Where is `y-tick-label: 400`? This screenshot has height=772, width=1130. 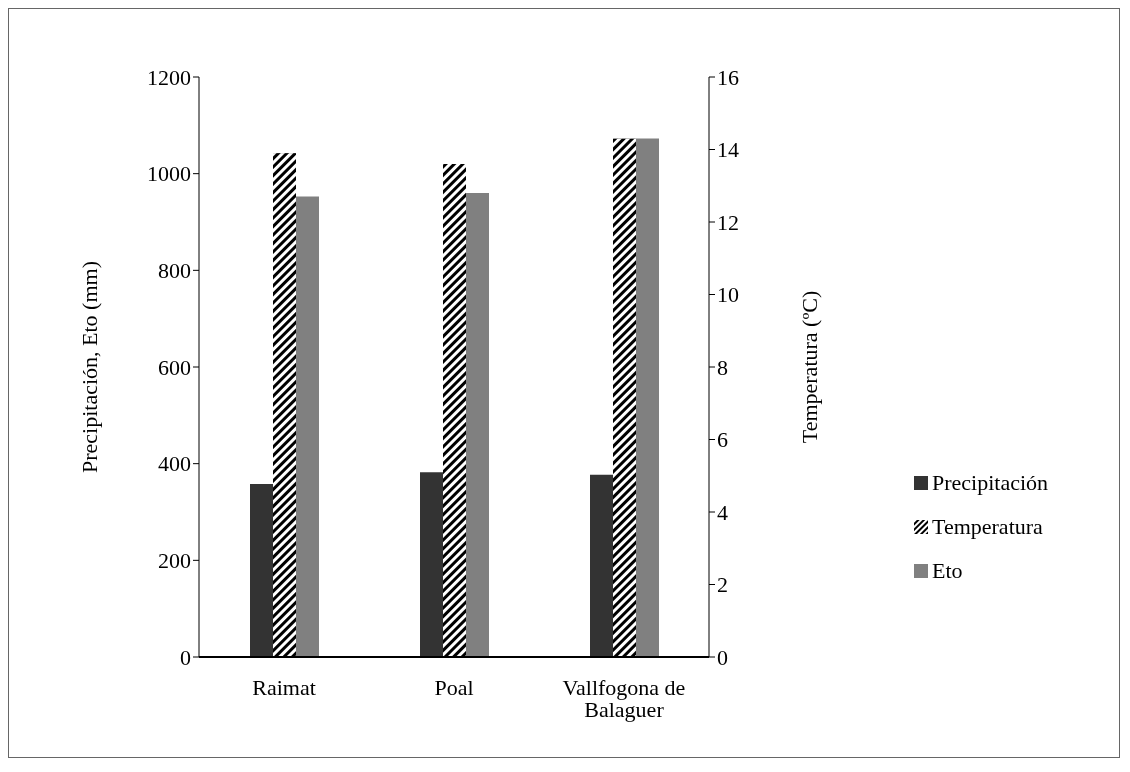 y-tick-label: 400 is located at coordinates (174, 464).